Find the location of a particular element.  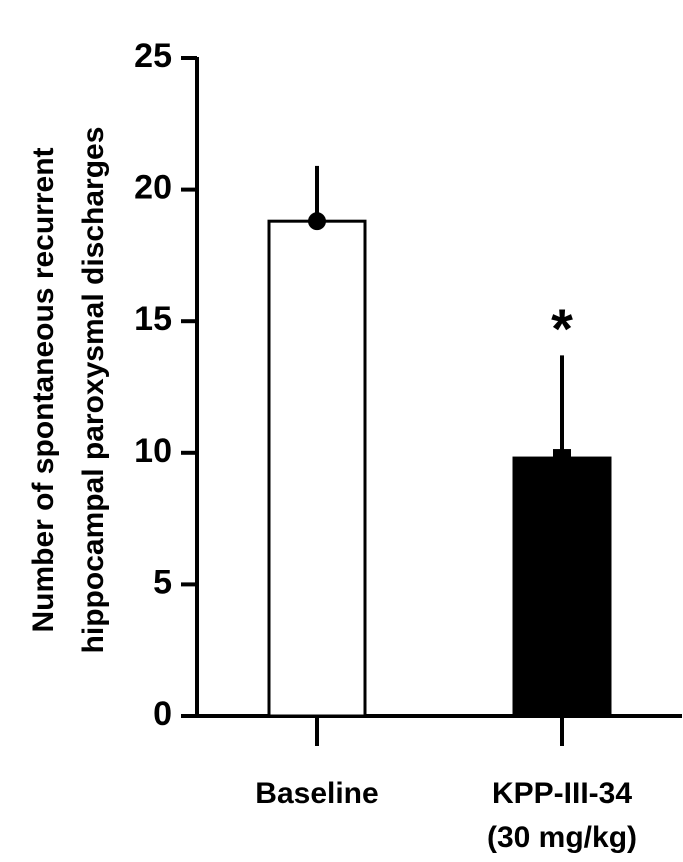

significance-marker: * is located at coordinates (562, 328).